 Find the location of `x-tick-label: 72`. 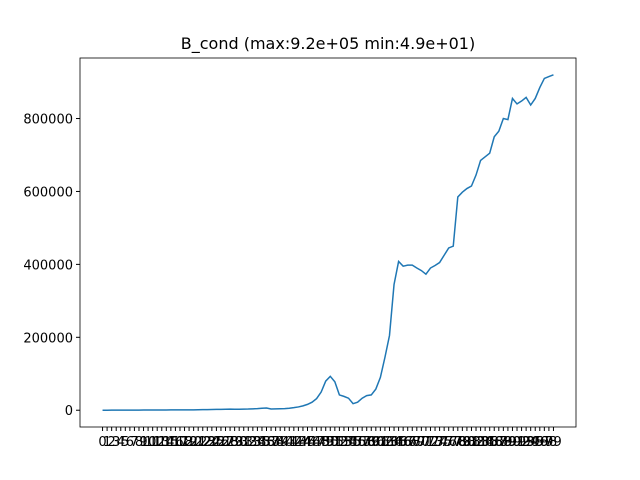

x-tick-label: 72 is located at coordinates (430, 442).